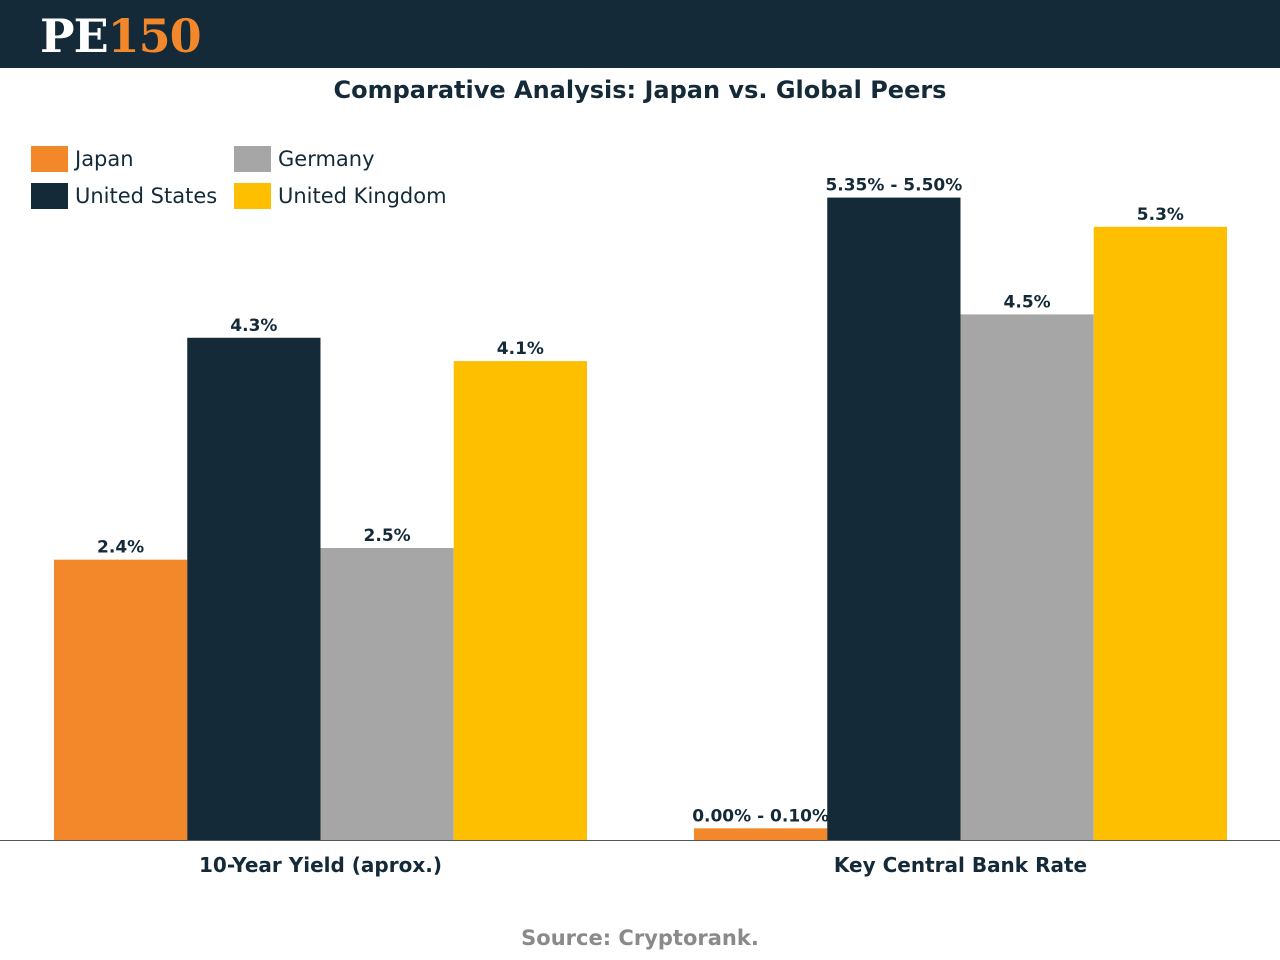 This screenshot has width=1280, height=960. Describe the element at coordinates (326, 159) in the screenshot. I see `legend-label-germany: Germany` at that location.